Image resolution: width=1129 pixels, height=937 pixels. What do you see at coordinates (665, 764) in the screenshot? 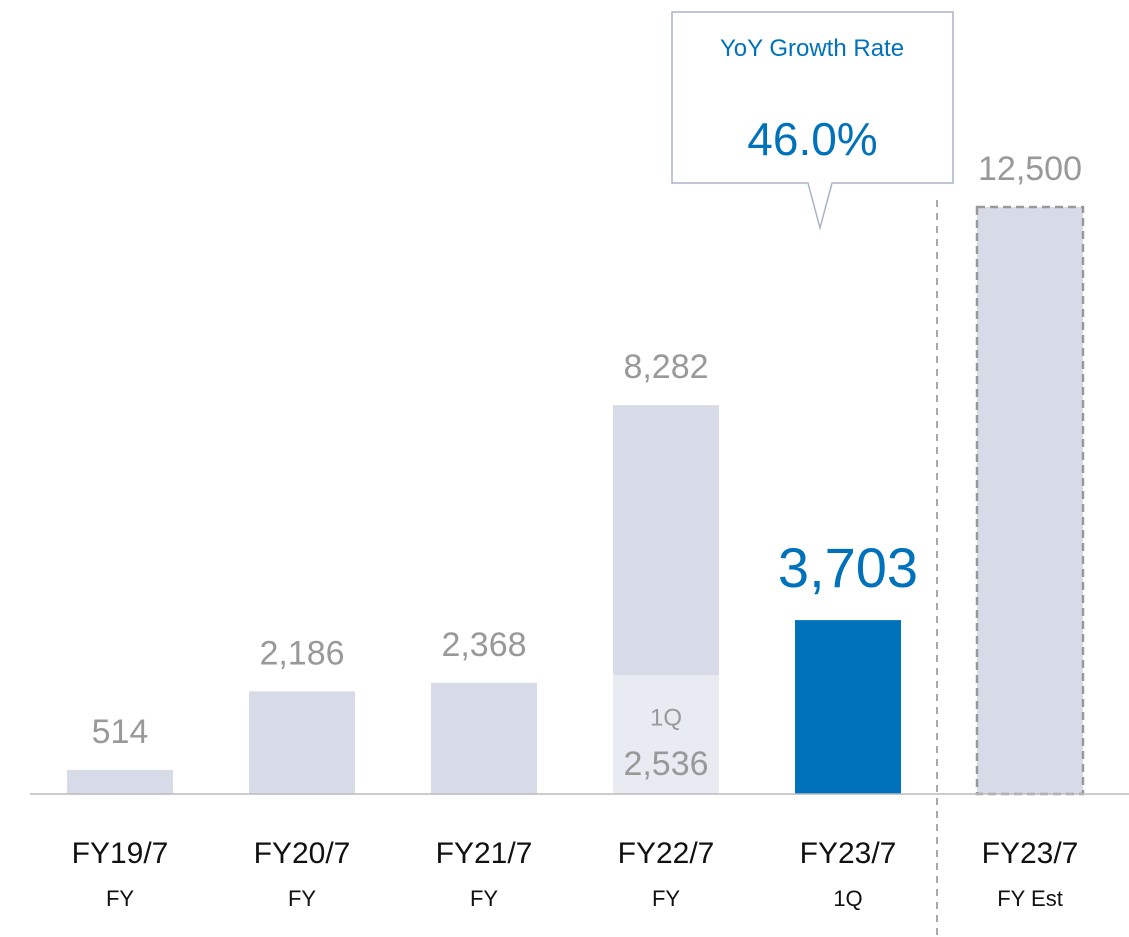
I see `inset-value-label: 2,536` at bounding box center [665, 764].